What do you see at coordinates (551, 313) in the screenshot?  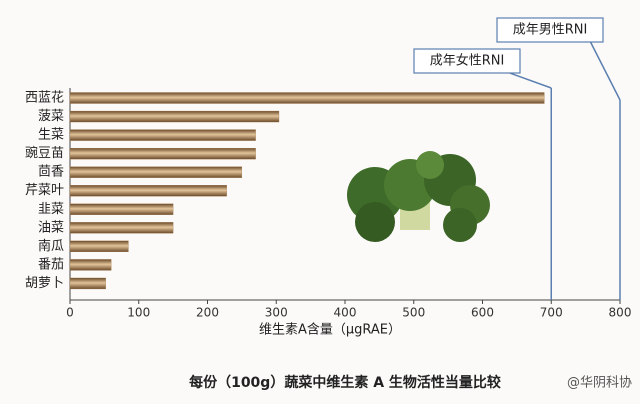 I see `x-tick-label: 700` at bounding box center [551, 313].